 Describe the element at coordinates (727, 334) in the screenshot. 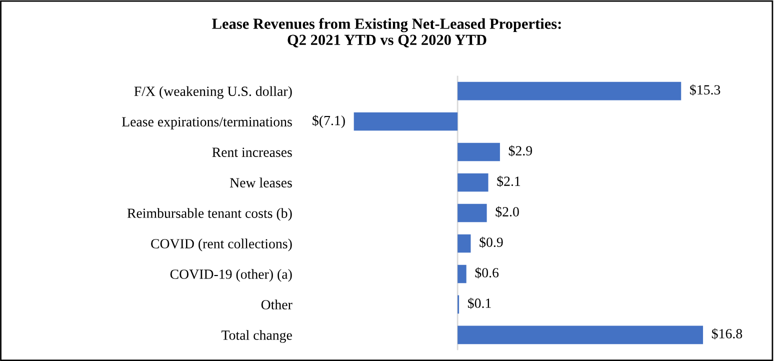

I see `data-label: $16.8` at that location.